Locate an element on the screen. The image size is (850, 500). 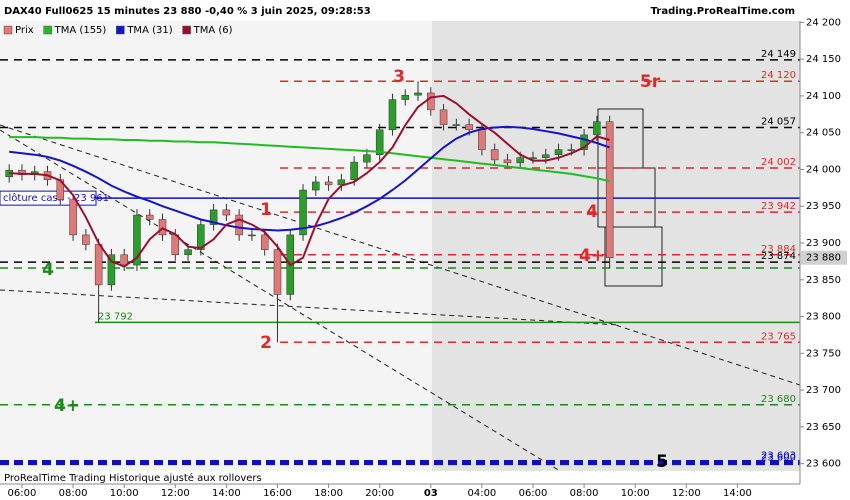
x-tick-label: 20:00 is located at coordinates (379, 493).